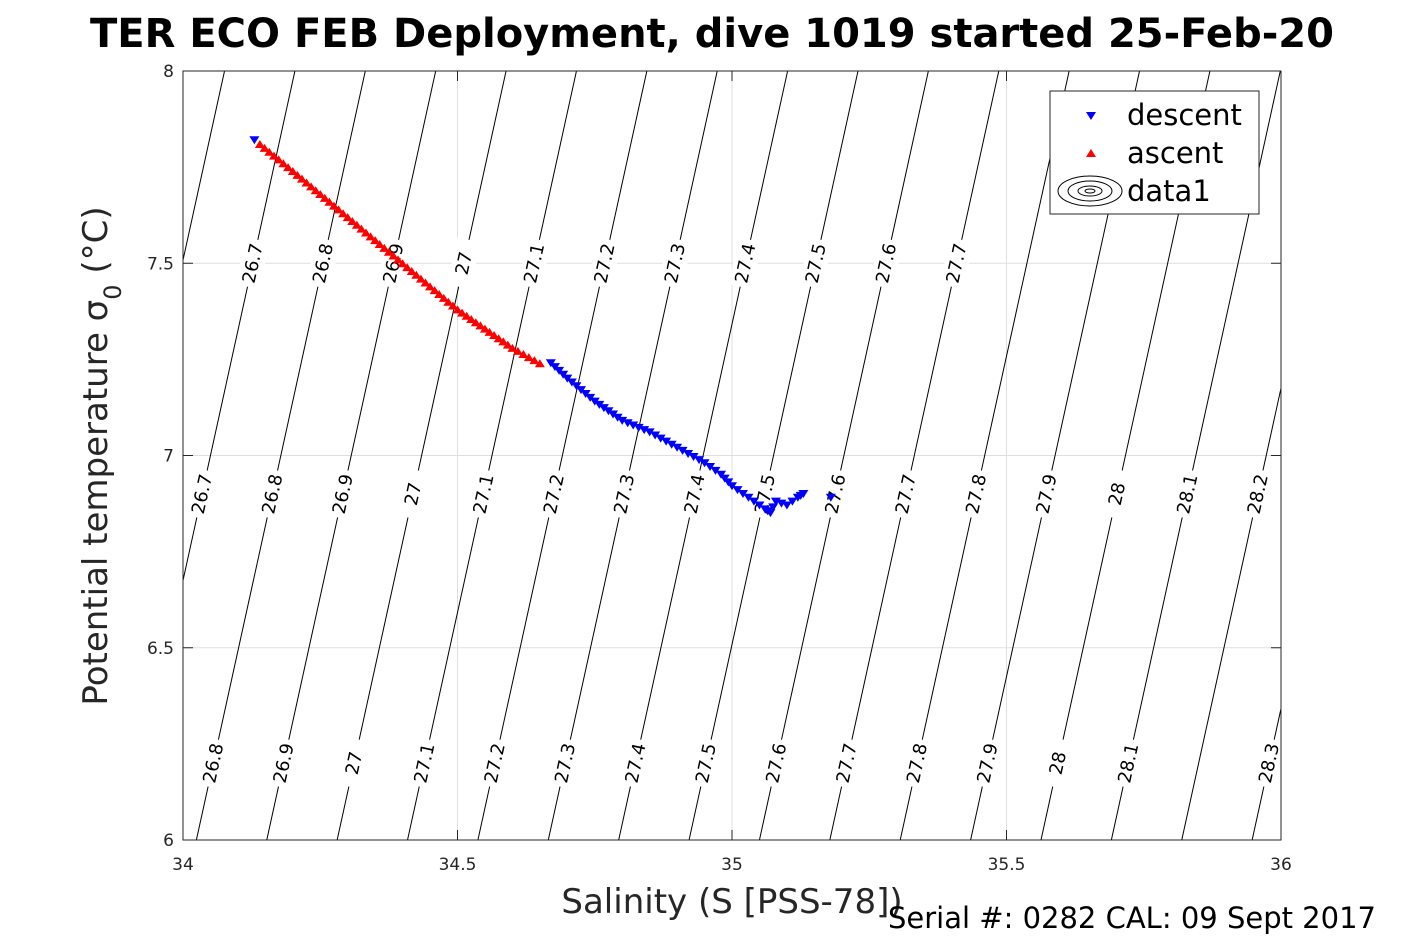 The image size is (1417, 945). What do you see at coordinates (731, 902) in the screenshot?
I see `x-axis-label: Salinity (S [PSS-78])` at bounding box center [731, 902].